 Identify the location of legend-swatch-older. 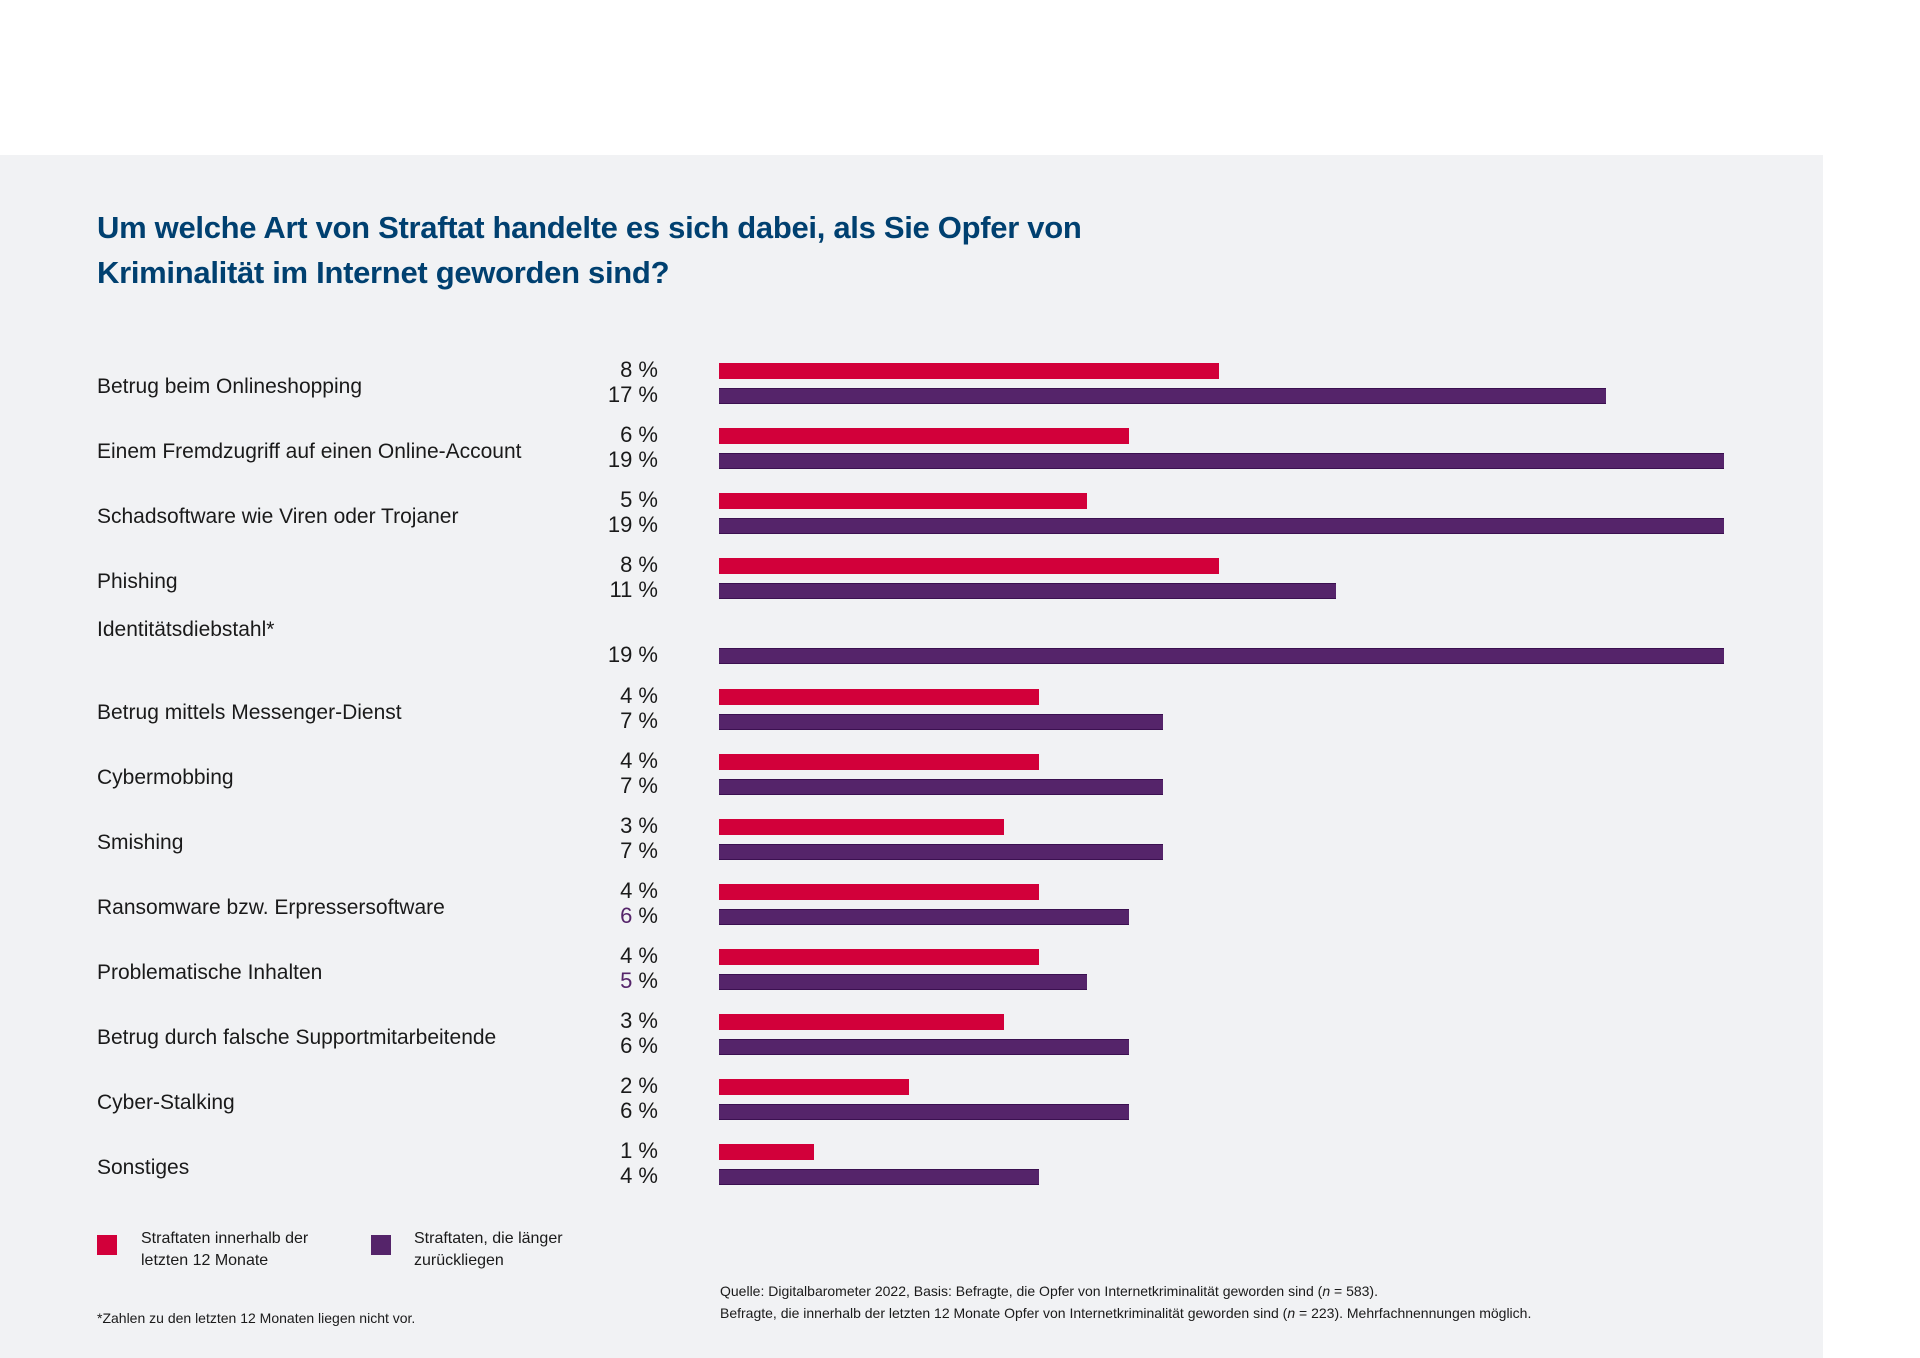
(381, 1245).